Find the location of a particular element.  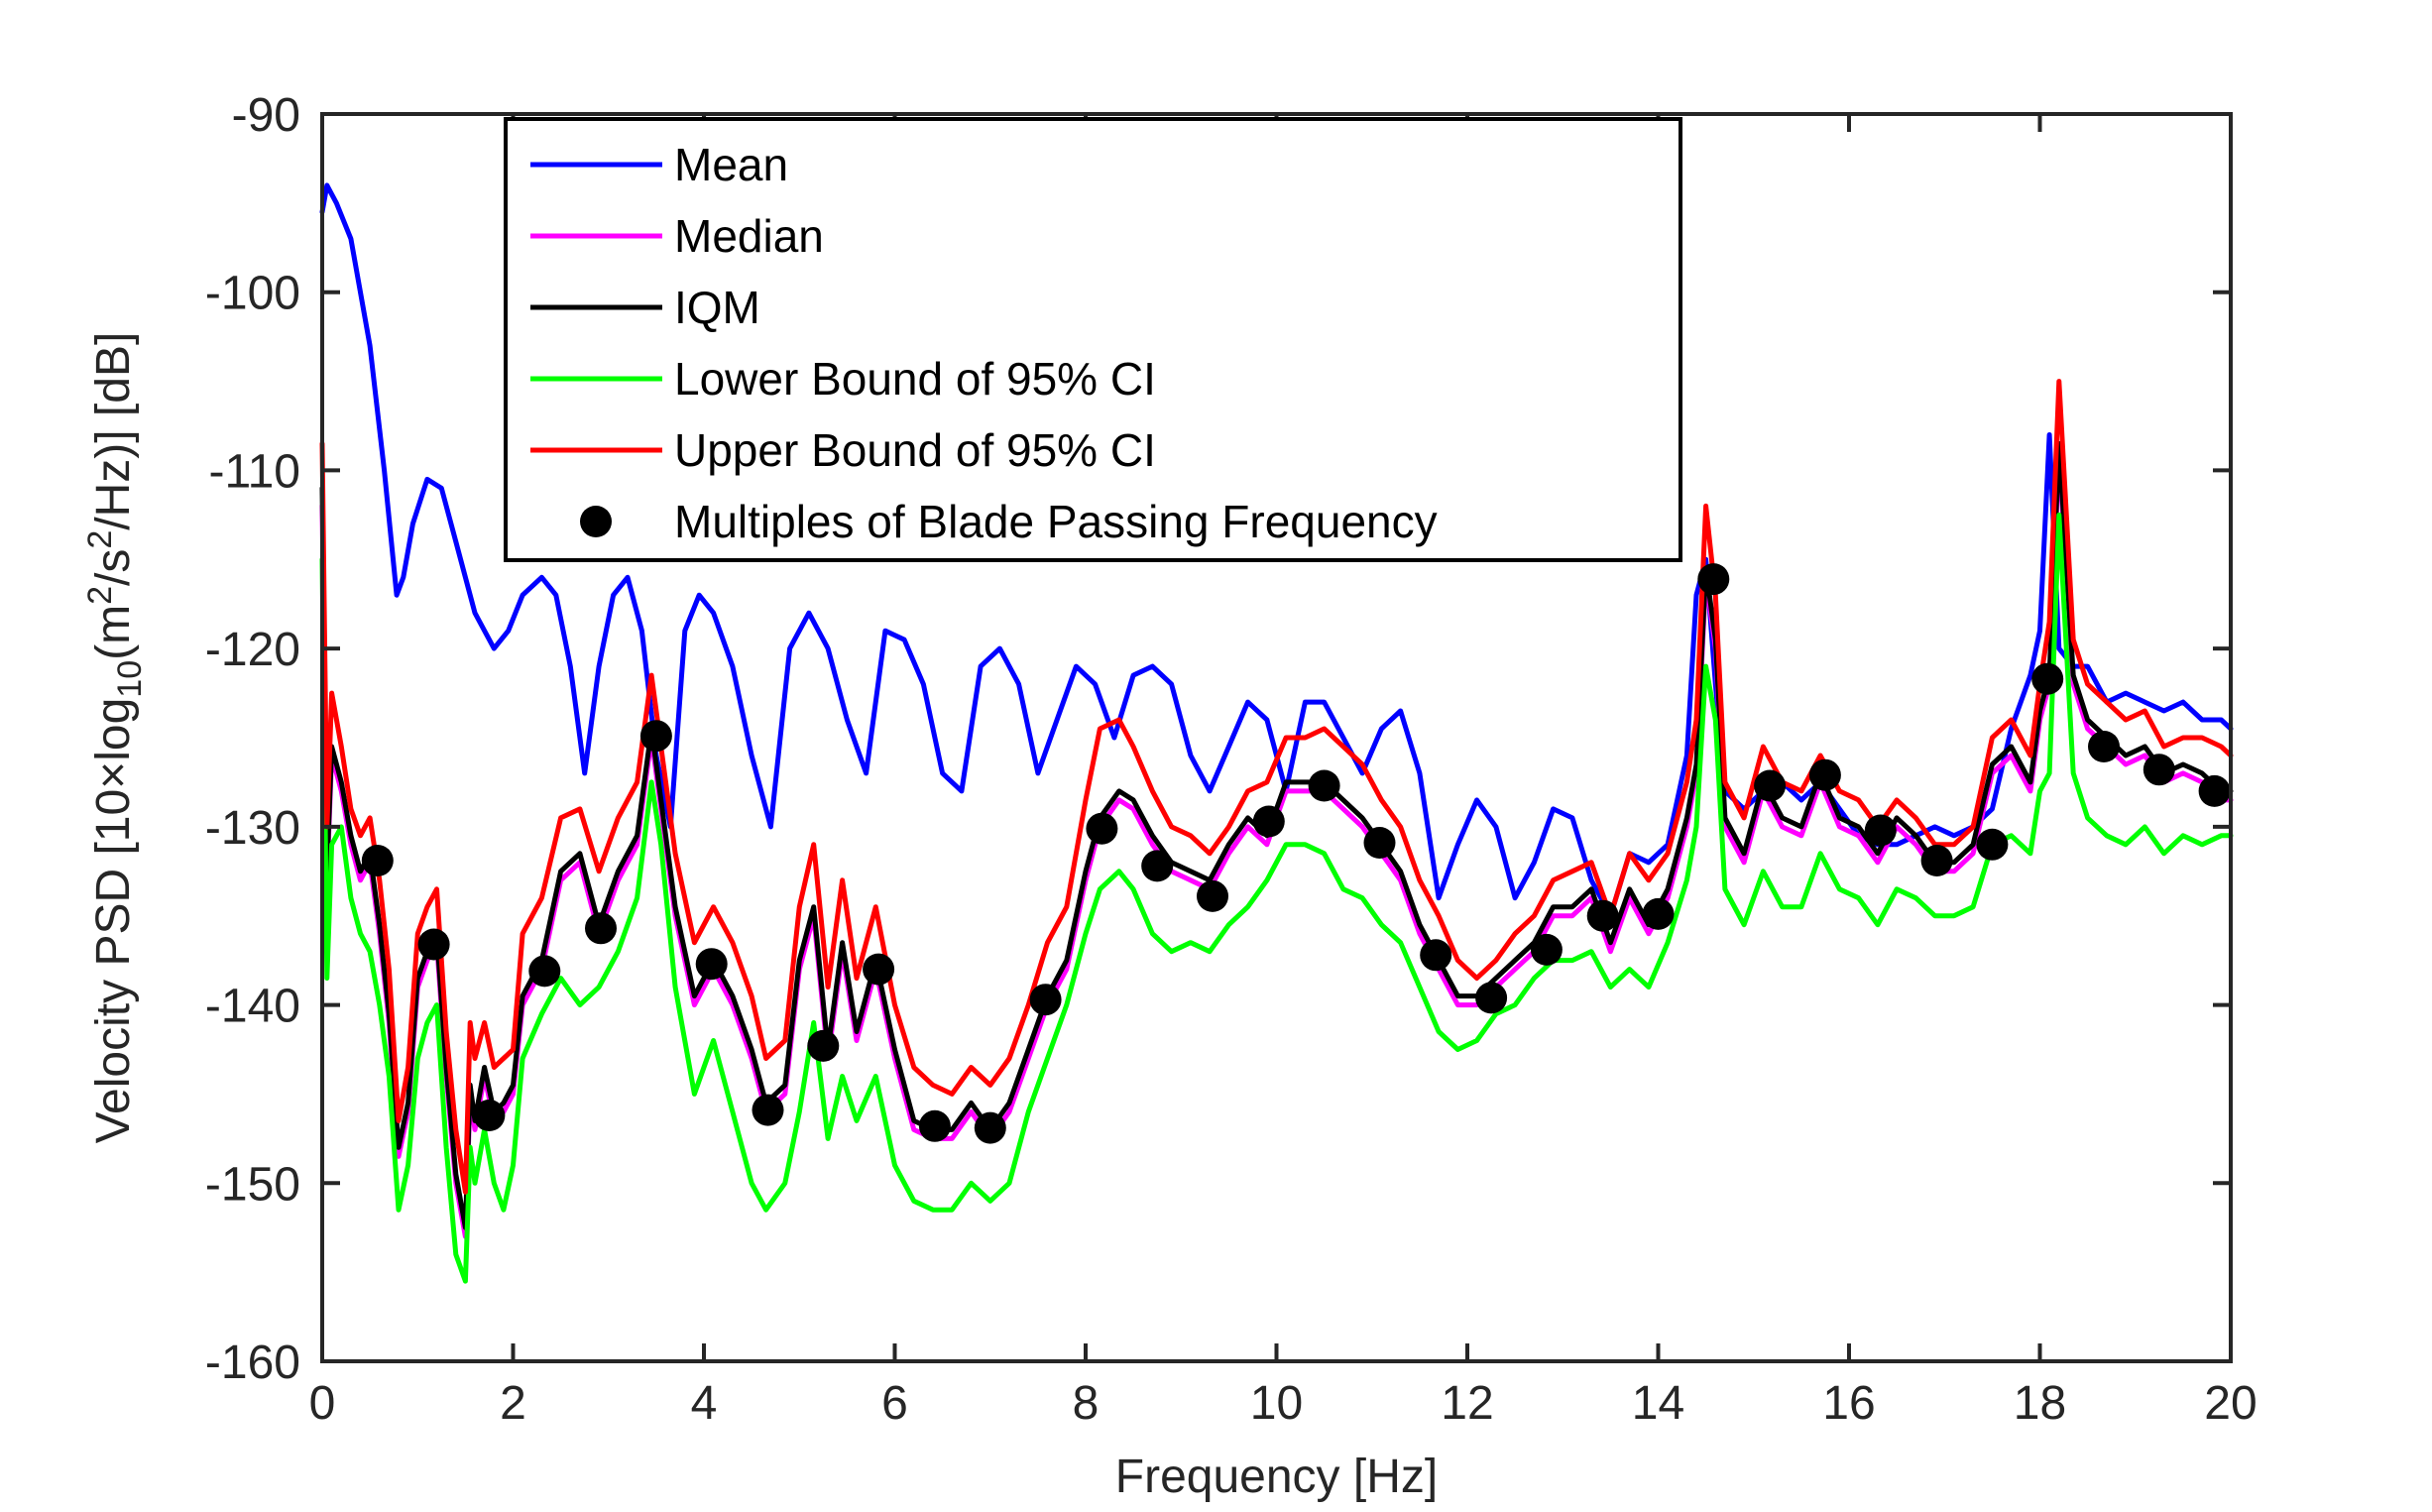

y-title-sub: 10 is located at coordinates (130, 679).